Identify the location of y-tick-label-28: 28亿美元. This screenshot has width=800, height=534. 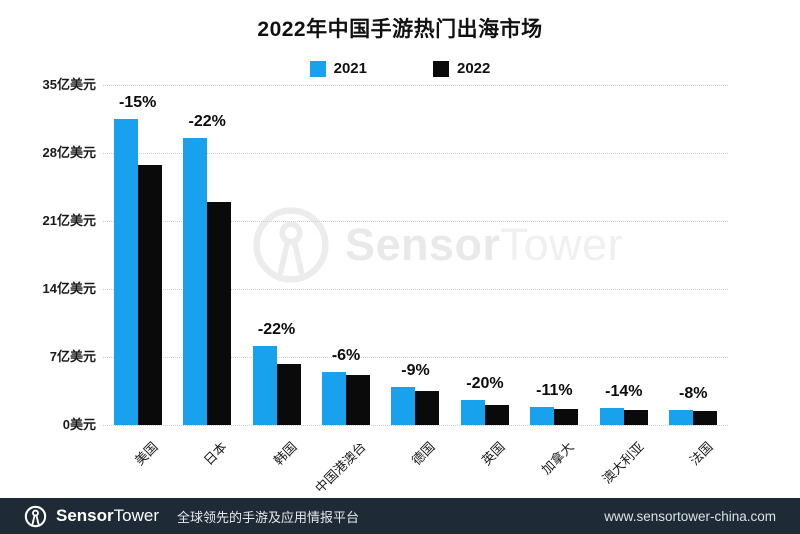
(69, 152).